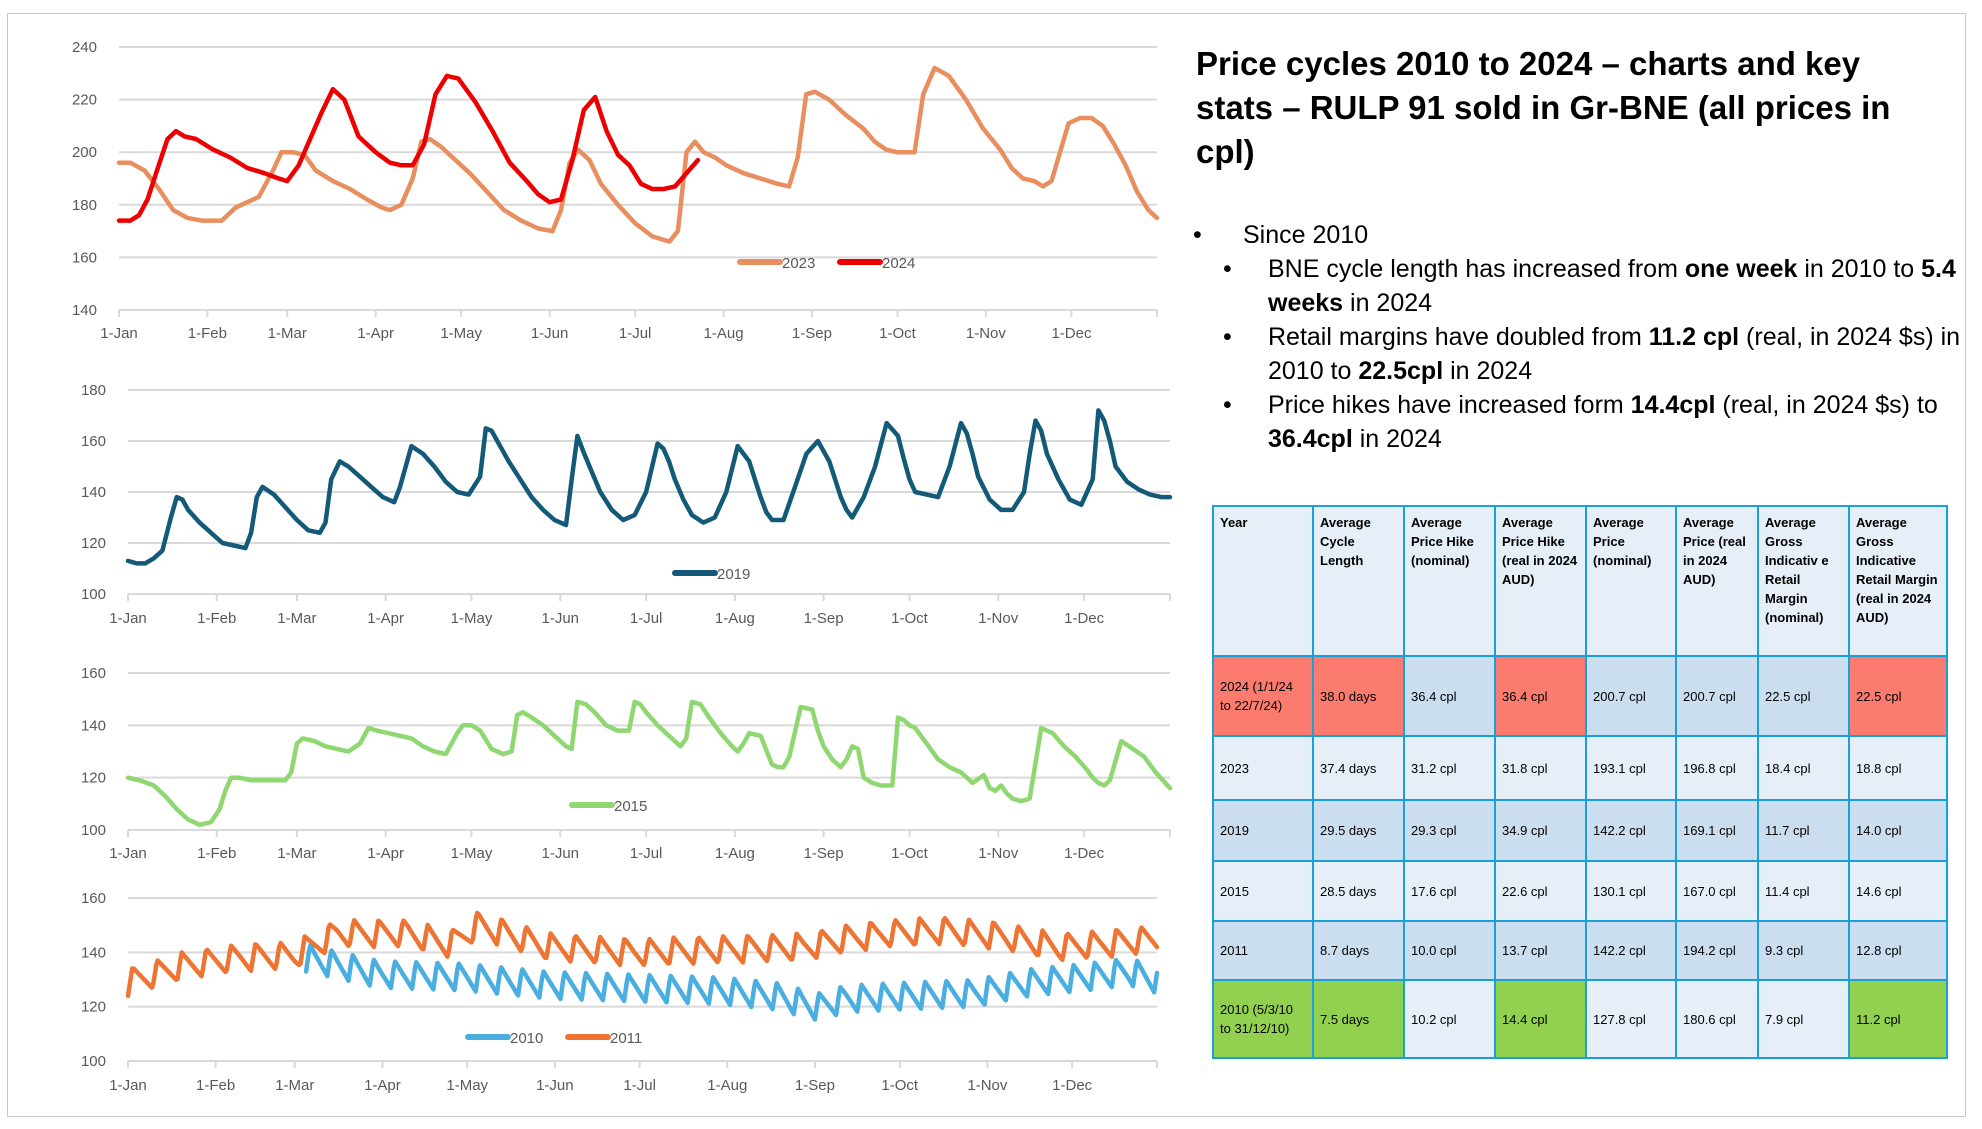 The image size is (1982, 1129). What do you see at coordinates (1803, 950) in the screenshot?
I see `table-cell: 9.3 cpl` at bounding box center [1803, 950].